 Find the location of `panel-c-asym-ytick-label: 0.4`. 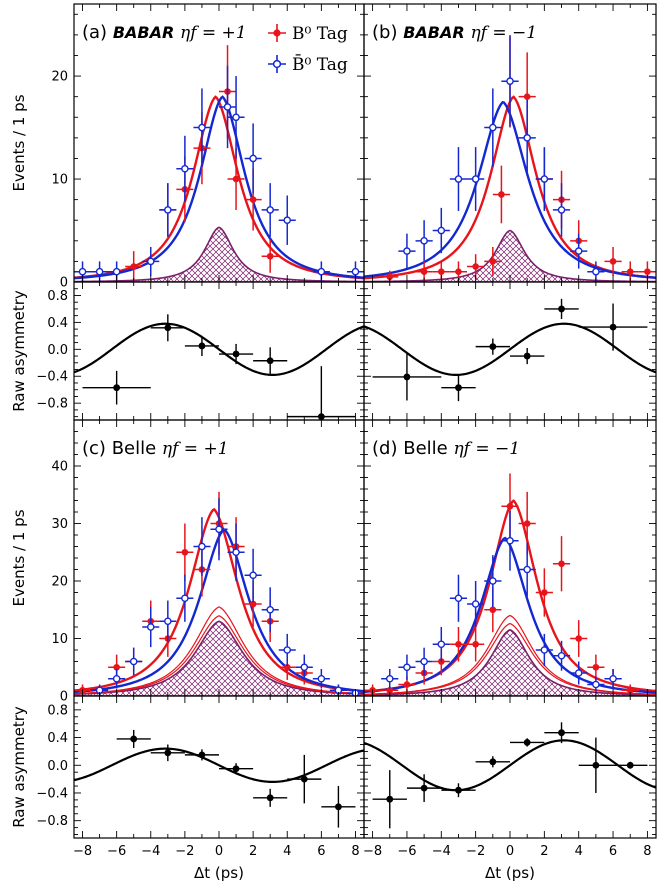

panel-c-asym-ytick-label: 0.4 is located at coordinates (57, 738).